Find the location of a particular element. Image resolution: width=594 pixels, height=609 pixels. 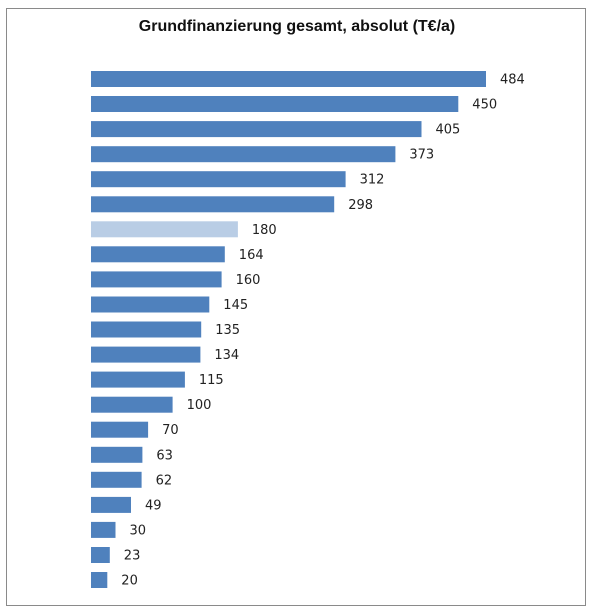

data-label-6: 298 is located at coordinates (360, 205).